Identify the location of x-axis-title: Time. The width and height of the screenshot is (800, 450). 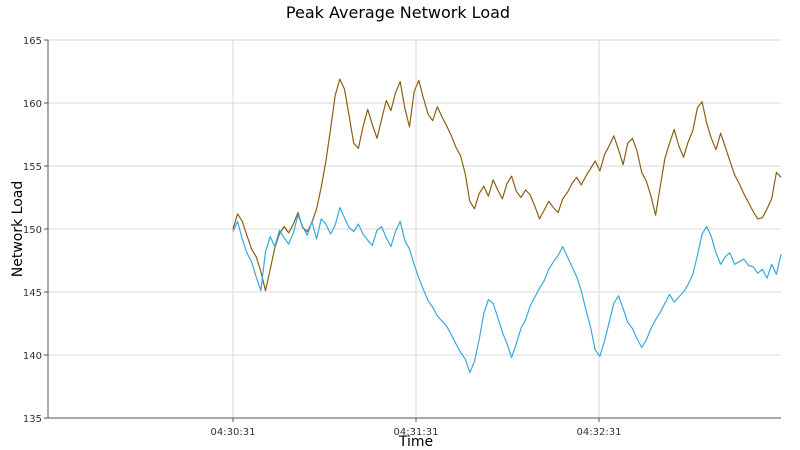
(415, 442).